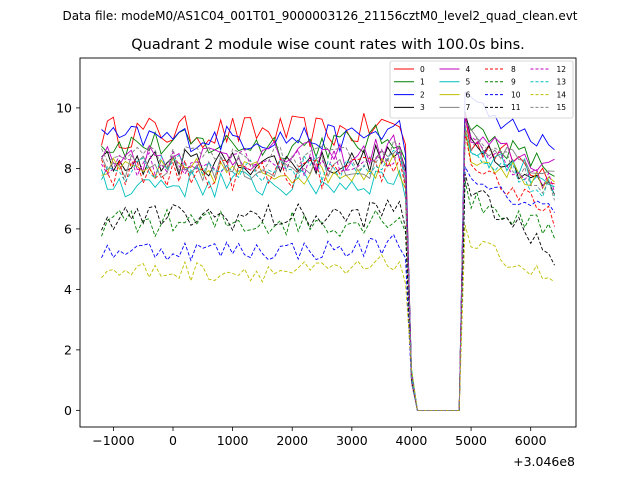 The width and height of the screenshot is (640, 480). I want to click on y-tick-label: 6, so click(68, 228).